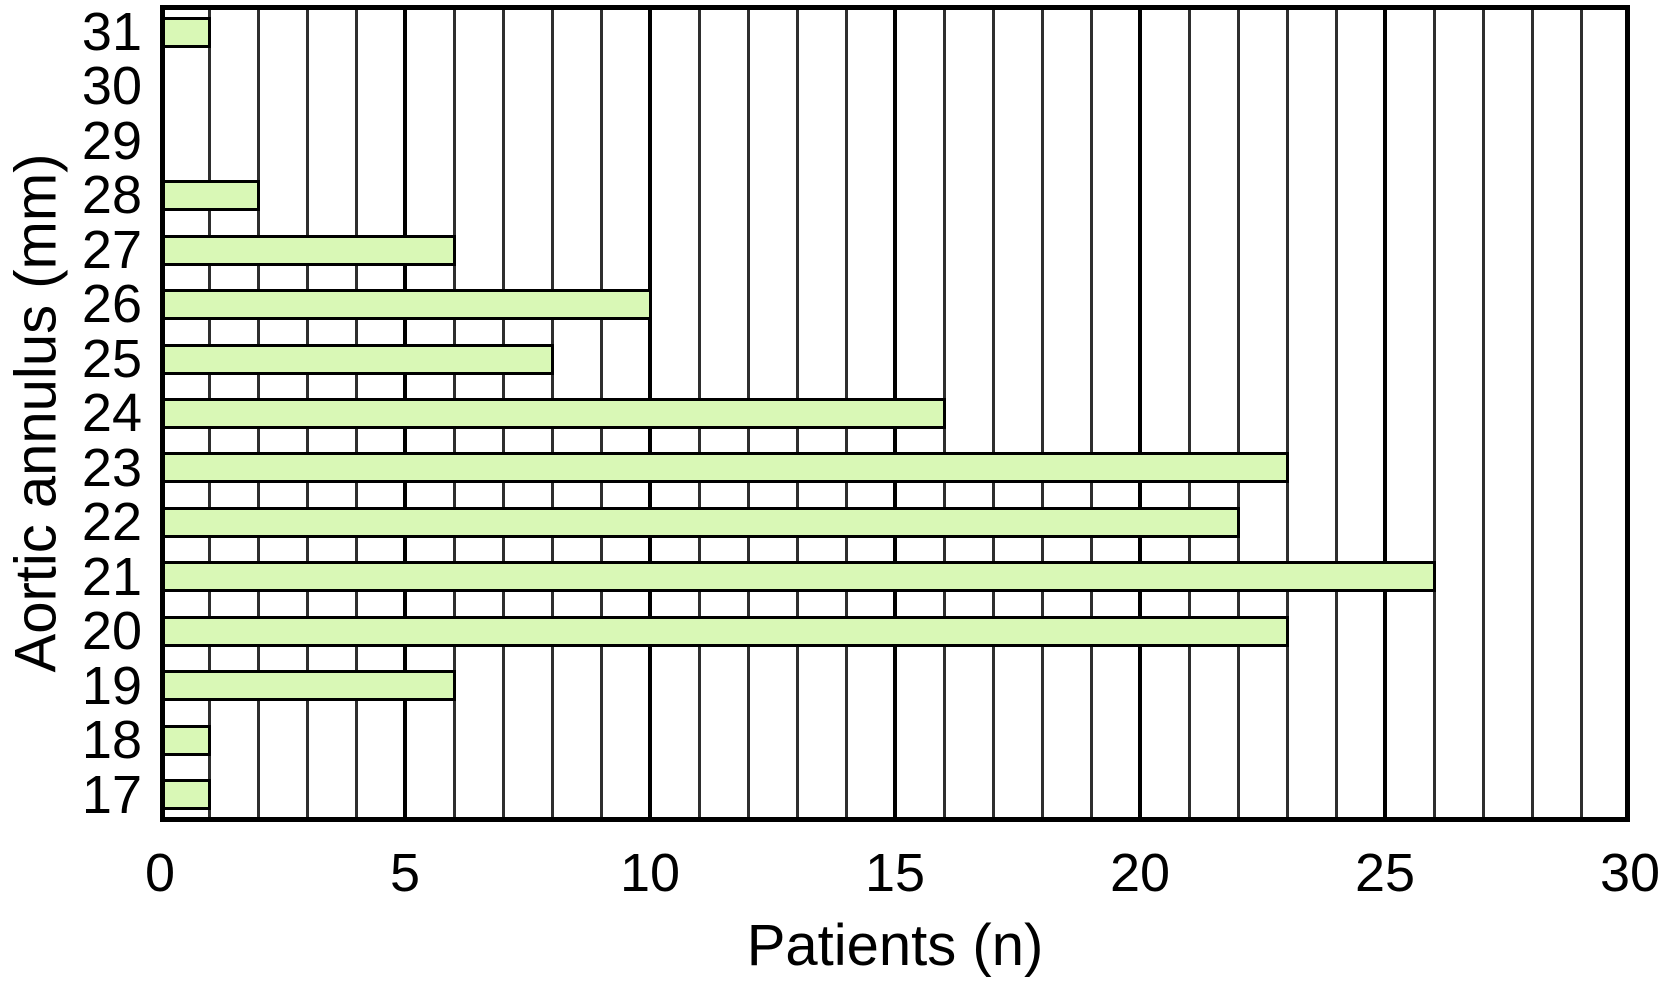  What do you see at coordinates (111, 358) in the screenshot?
I see `y-tick-label-25: 25` at bounding box center [111, 358].